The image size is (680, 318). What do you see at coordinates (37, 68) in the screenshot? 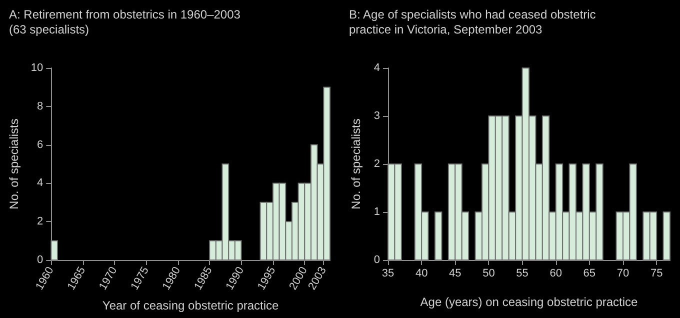
I see `y-tick-label: 10` at bounding box center [37, 68].